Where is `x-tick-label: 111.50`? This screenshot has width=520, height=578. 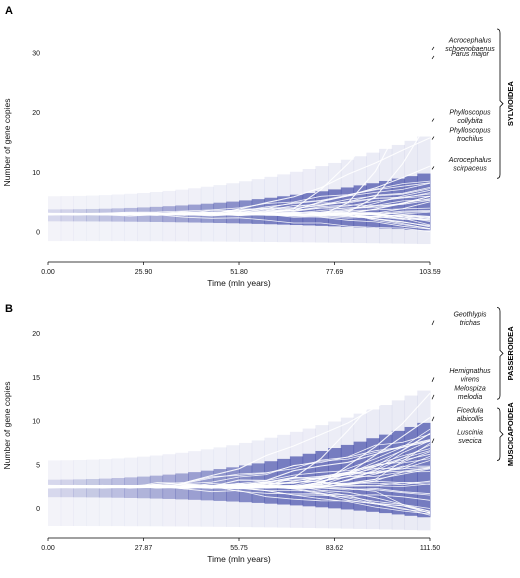 x-tick-label: 111.50 is located at coordinates (430, 548).